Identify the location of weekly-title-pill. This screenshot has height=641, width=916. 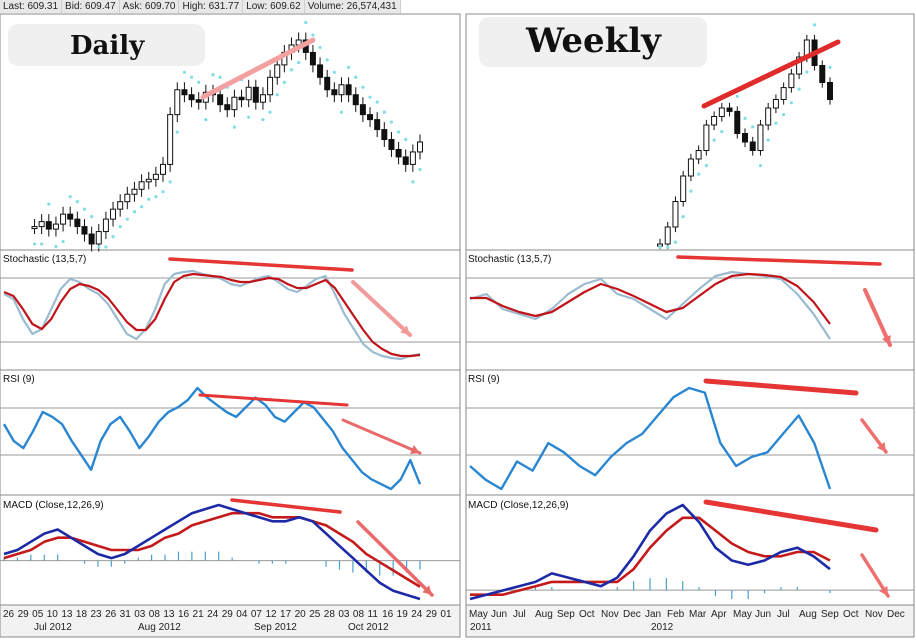
(593, 42).